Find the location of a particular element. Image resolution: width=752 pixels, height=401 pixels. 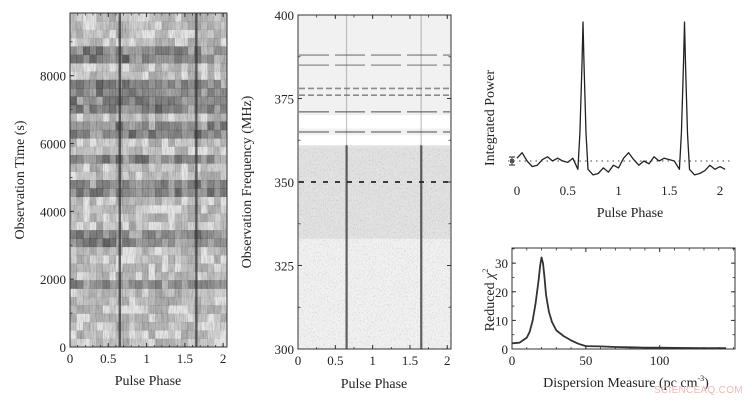

y-tick-label: 30 is located at coordinates (501, 263).